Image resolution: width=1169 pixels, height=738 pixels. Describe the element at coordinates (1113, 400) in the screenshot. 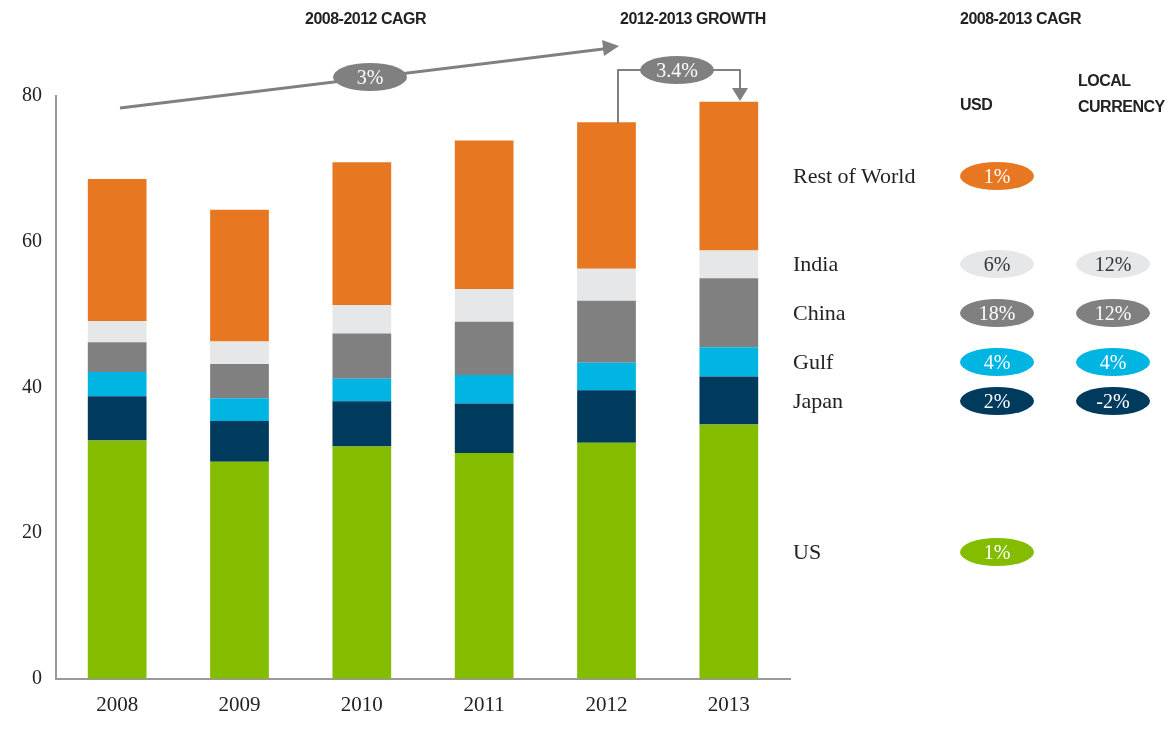

I see `text: -2%` at that location.